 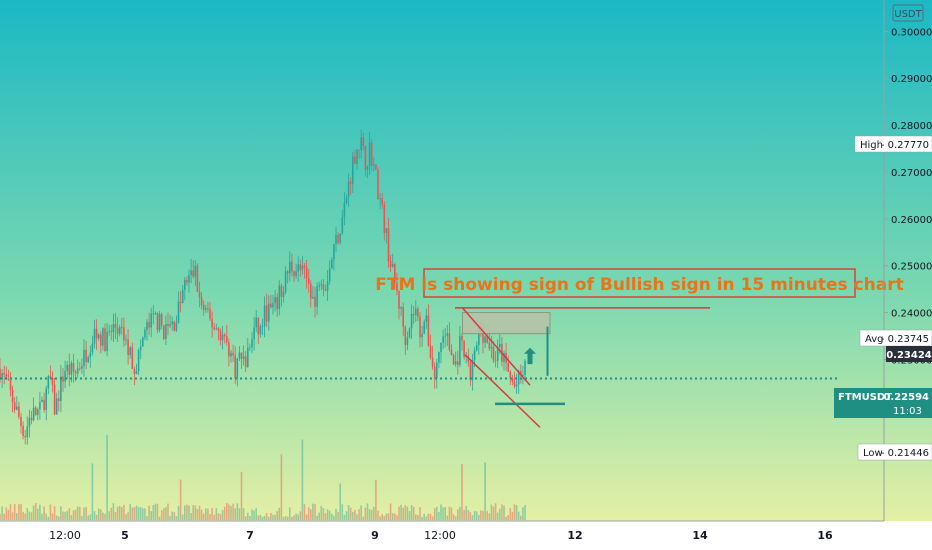 I want to click on last-price-box, so click(x=909, y=354).